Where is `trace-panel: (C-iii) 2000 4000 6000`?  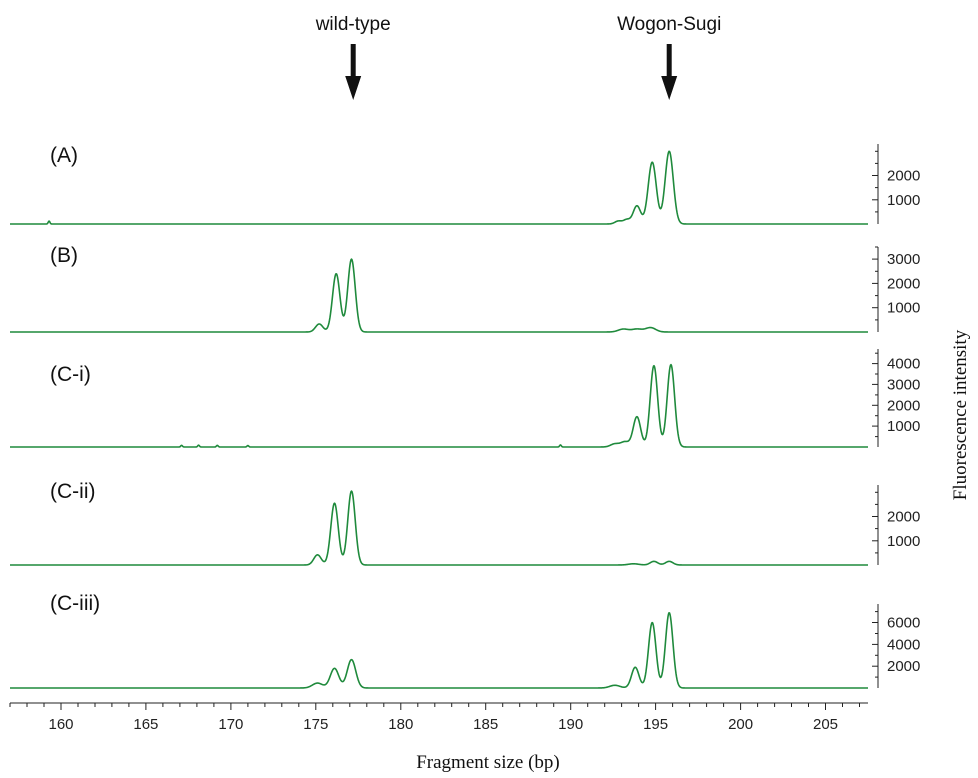
trace-panel: (C-iii) 2000 4000 6000 is located at coordinates (464, 640).